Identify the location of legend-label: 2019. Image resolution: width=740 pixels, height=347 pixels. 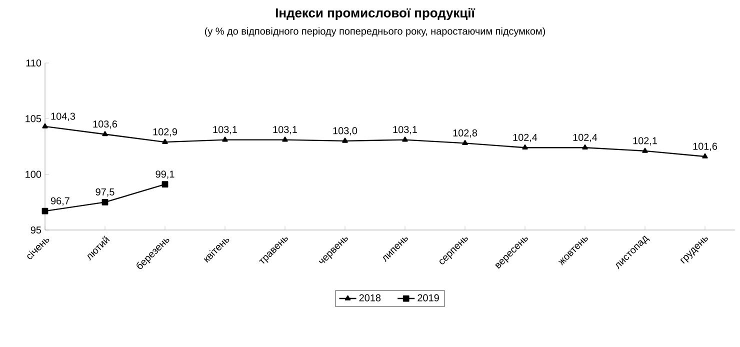
(428, 298).